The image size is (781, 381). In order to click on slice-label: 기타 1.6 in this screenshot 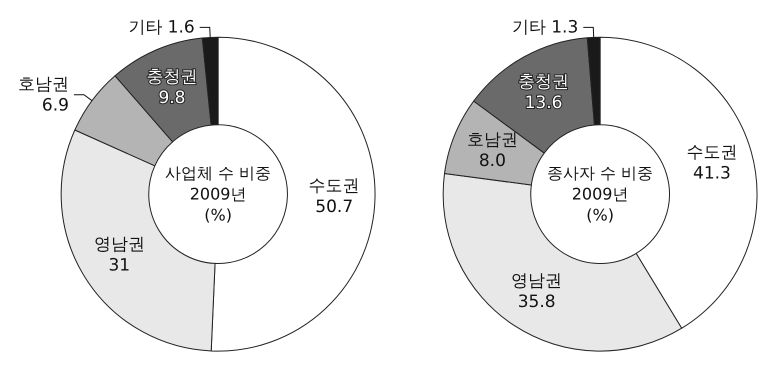, I will do `click(161, 27)`.